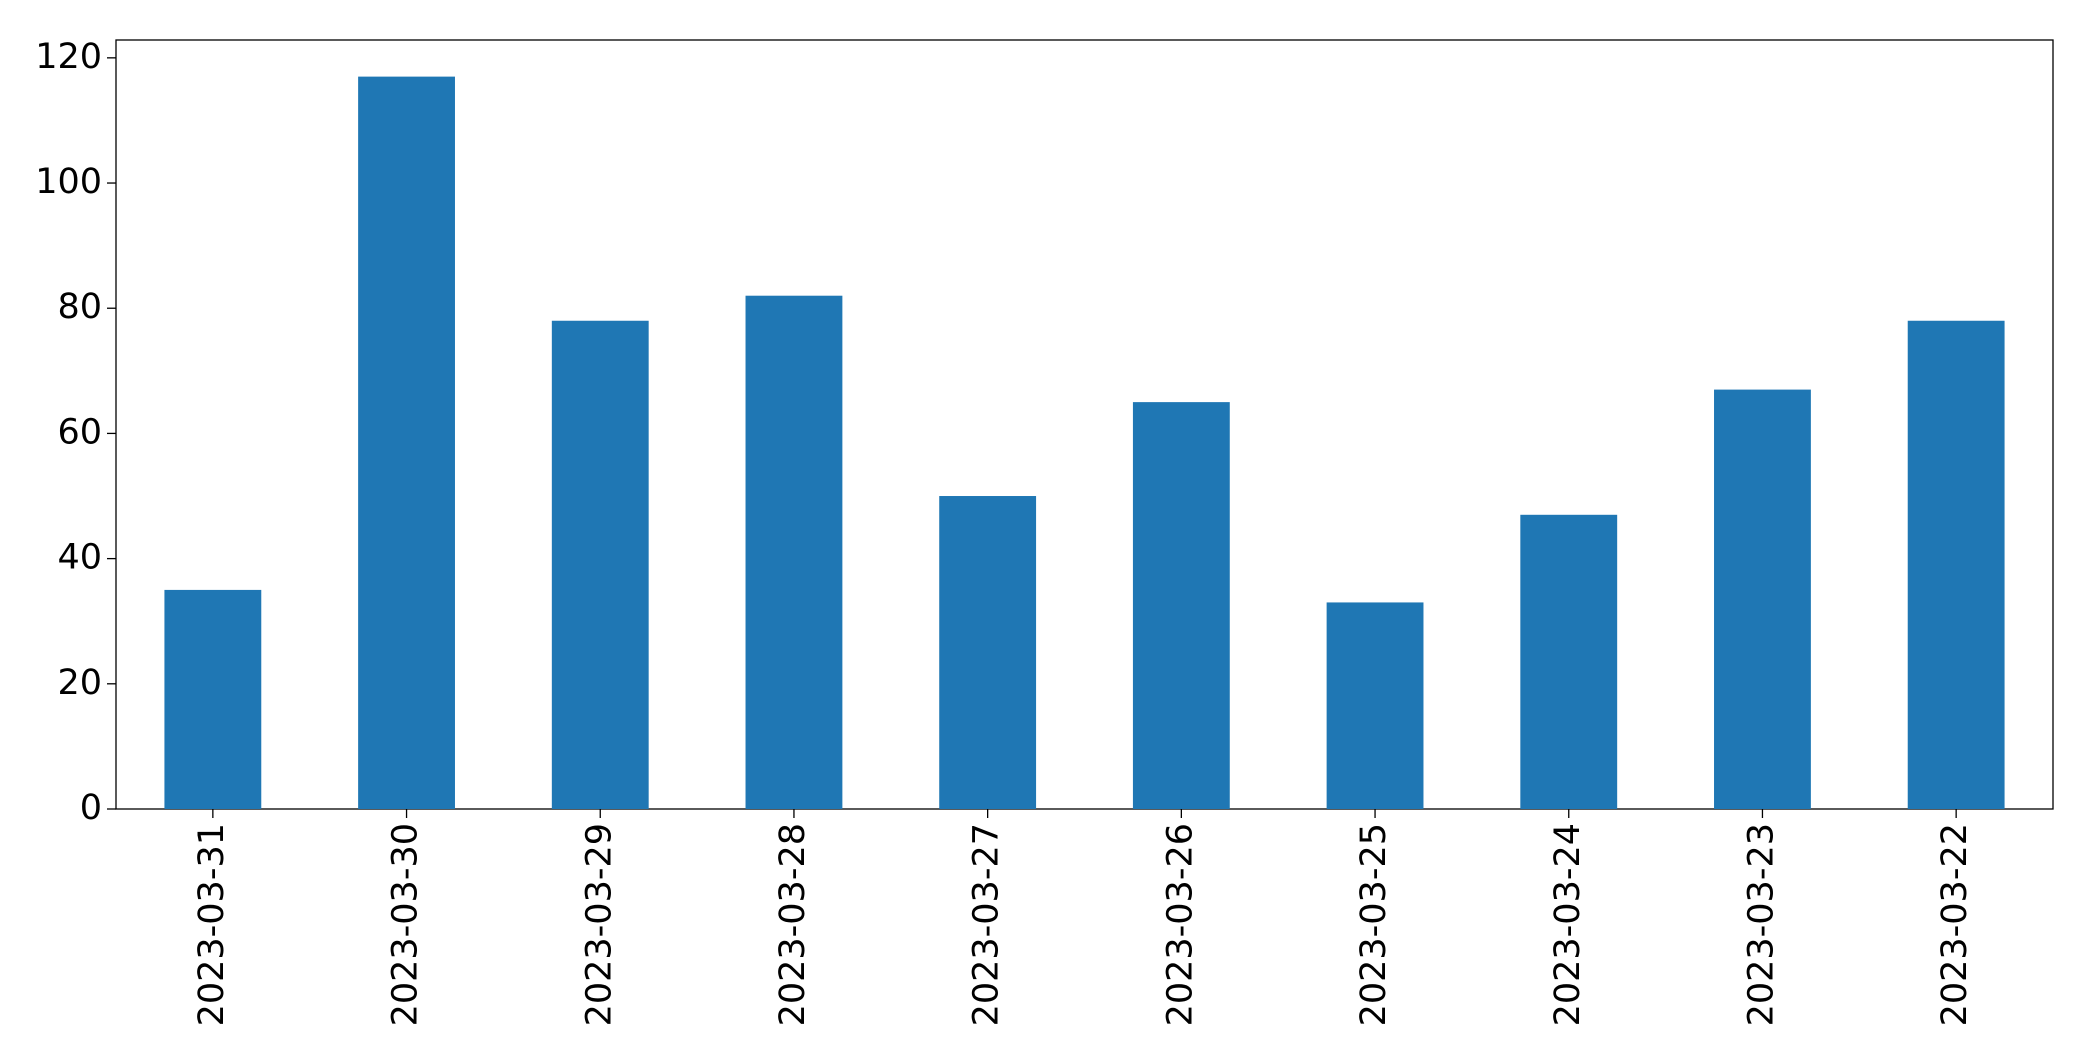  What do you see at coordinates (1955, 924) in the screenshot?
I see `x-tick-label: 2023-03-22` at bounding box center [1955, 924].